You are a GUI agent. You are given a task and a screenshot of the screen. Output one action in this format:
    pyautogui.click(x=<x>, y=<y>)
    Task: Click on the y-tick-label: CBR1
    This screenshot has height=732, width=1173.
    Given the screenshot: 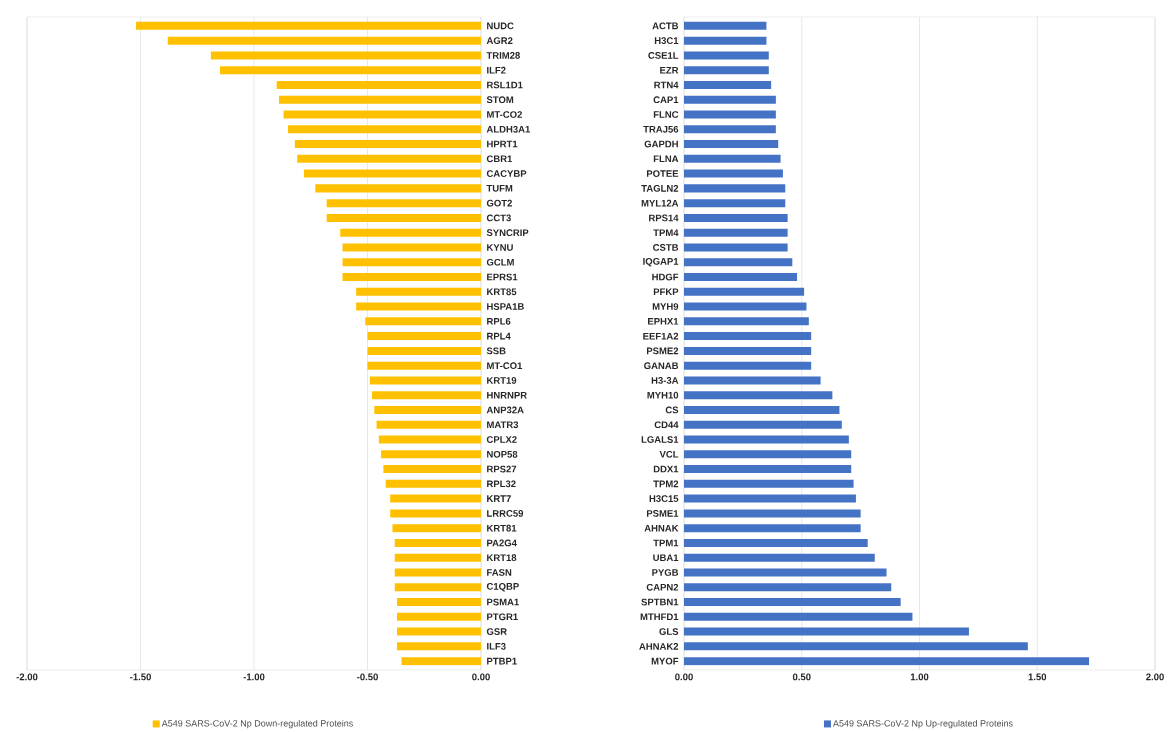 What is the action you would take?
    pyautogui.click(x=499, y=159)
    